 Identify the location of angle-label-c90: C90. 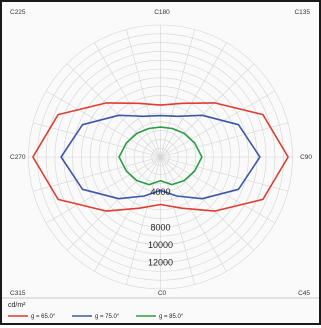
(306, 157).